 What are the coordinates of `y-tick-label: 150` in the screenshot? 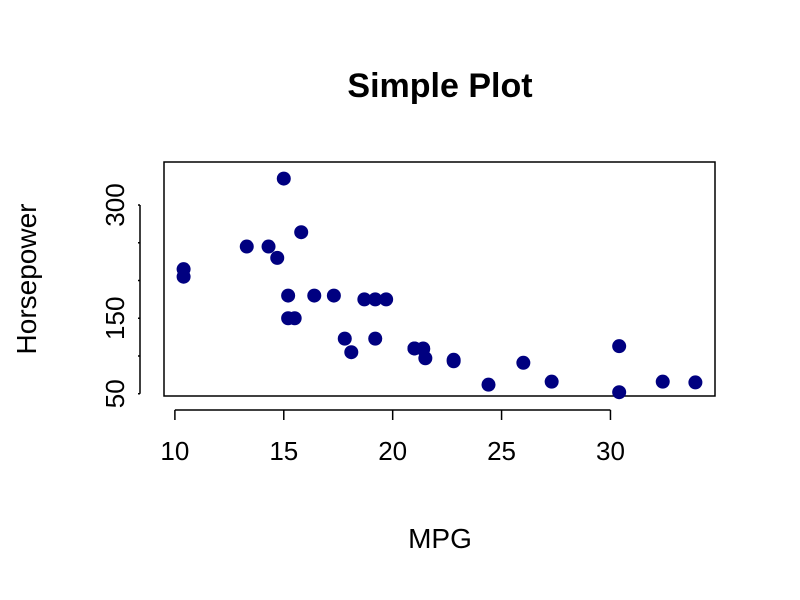 It's located at (115, 318).